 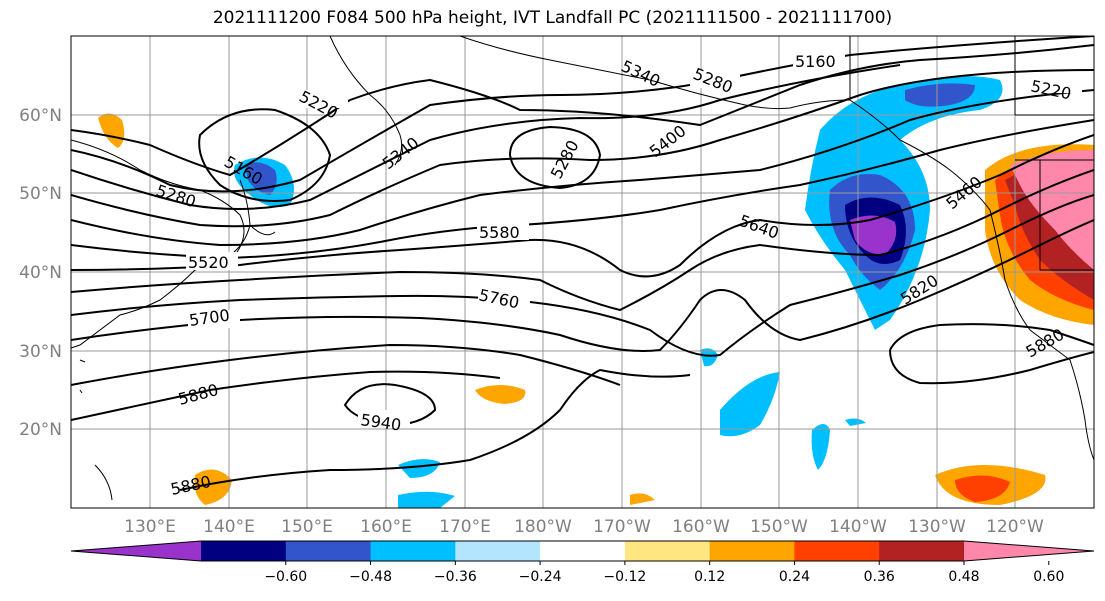 I want to click on colorbar-tick-label: 0.12, so click(x=709, y=577).